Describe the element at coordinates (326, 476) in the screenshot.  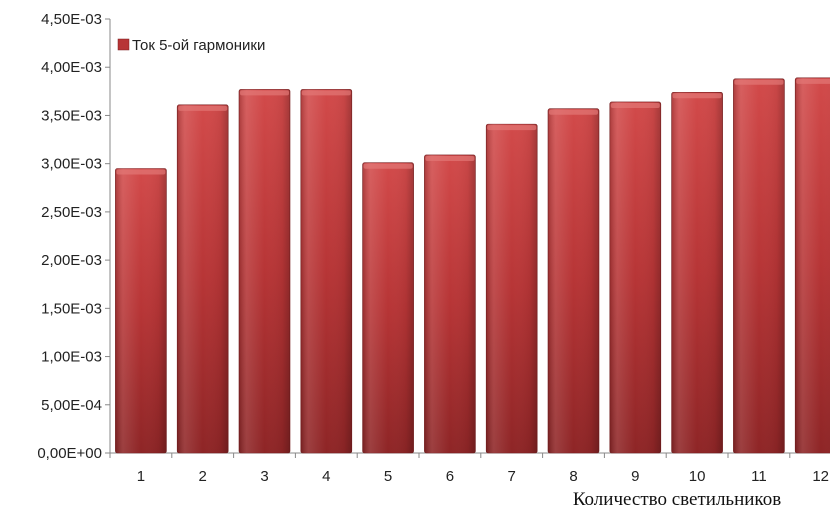
I see `x-tick-label: 4` at that location.